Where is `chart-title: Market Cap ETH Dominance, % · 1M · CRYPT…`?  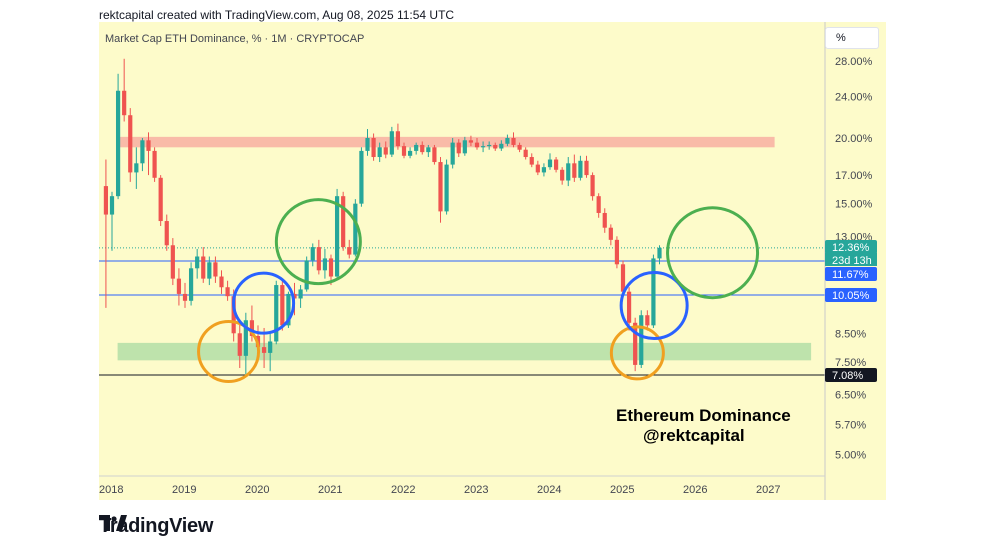 chart-title: Market Cap ETH Dominance, % · 1M · CRYPT… is located at coordinates (235, 39).